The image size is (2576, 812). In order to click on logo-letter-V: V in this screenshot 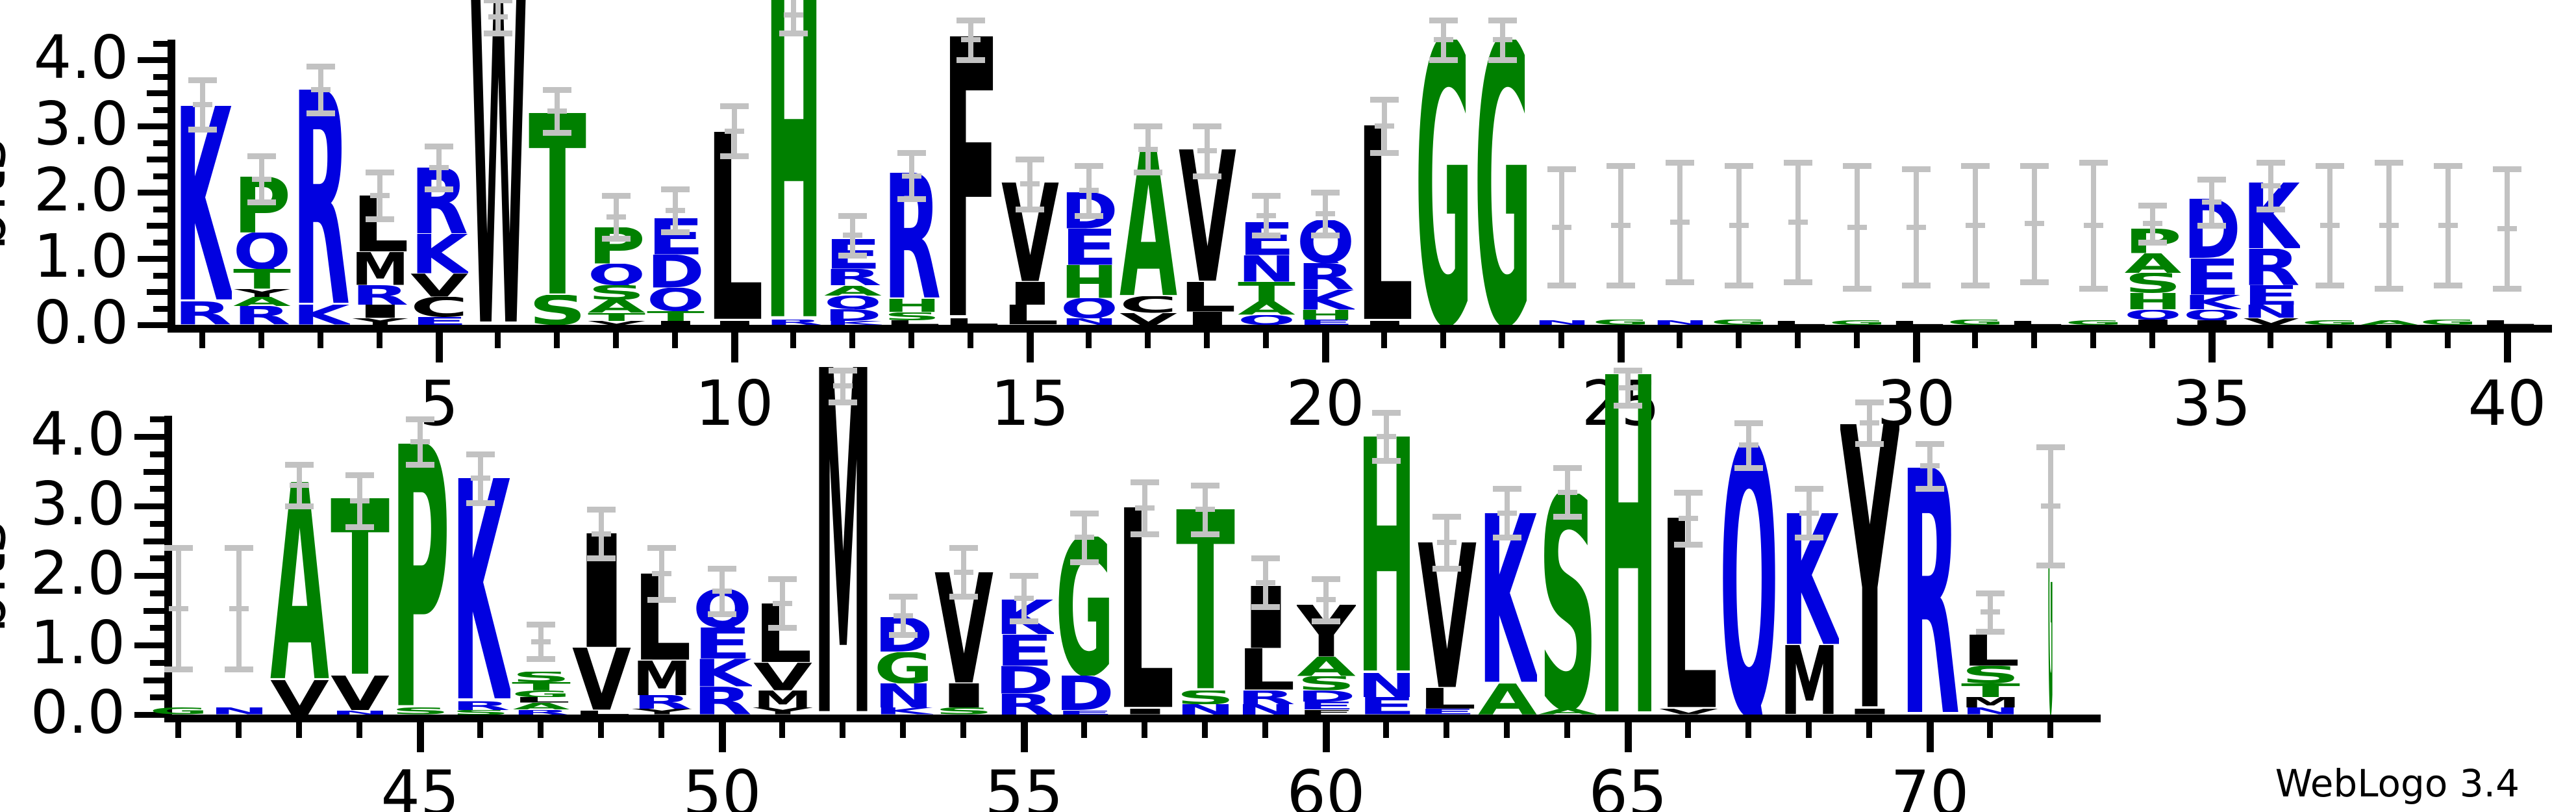, I will do `click(616, 323)`.